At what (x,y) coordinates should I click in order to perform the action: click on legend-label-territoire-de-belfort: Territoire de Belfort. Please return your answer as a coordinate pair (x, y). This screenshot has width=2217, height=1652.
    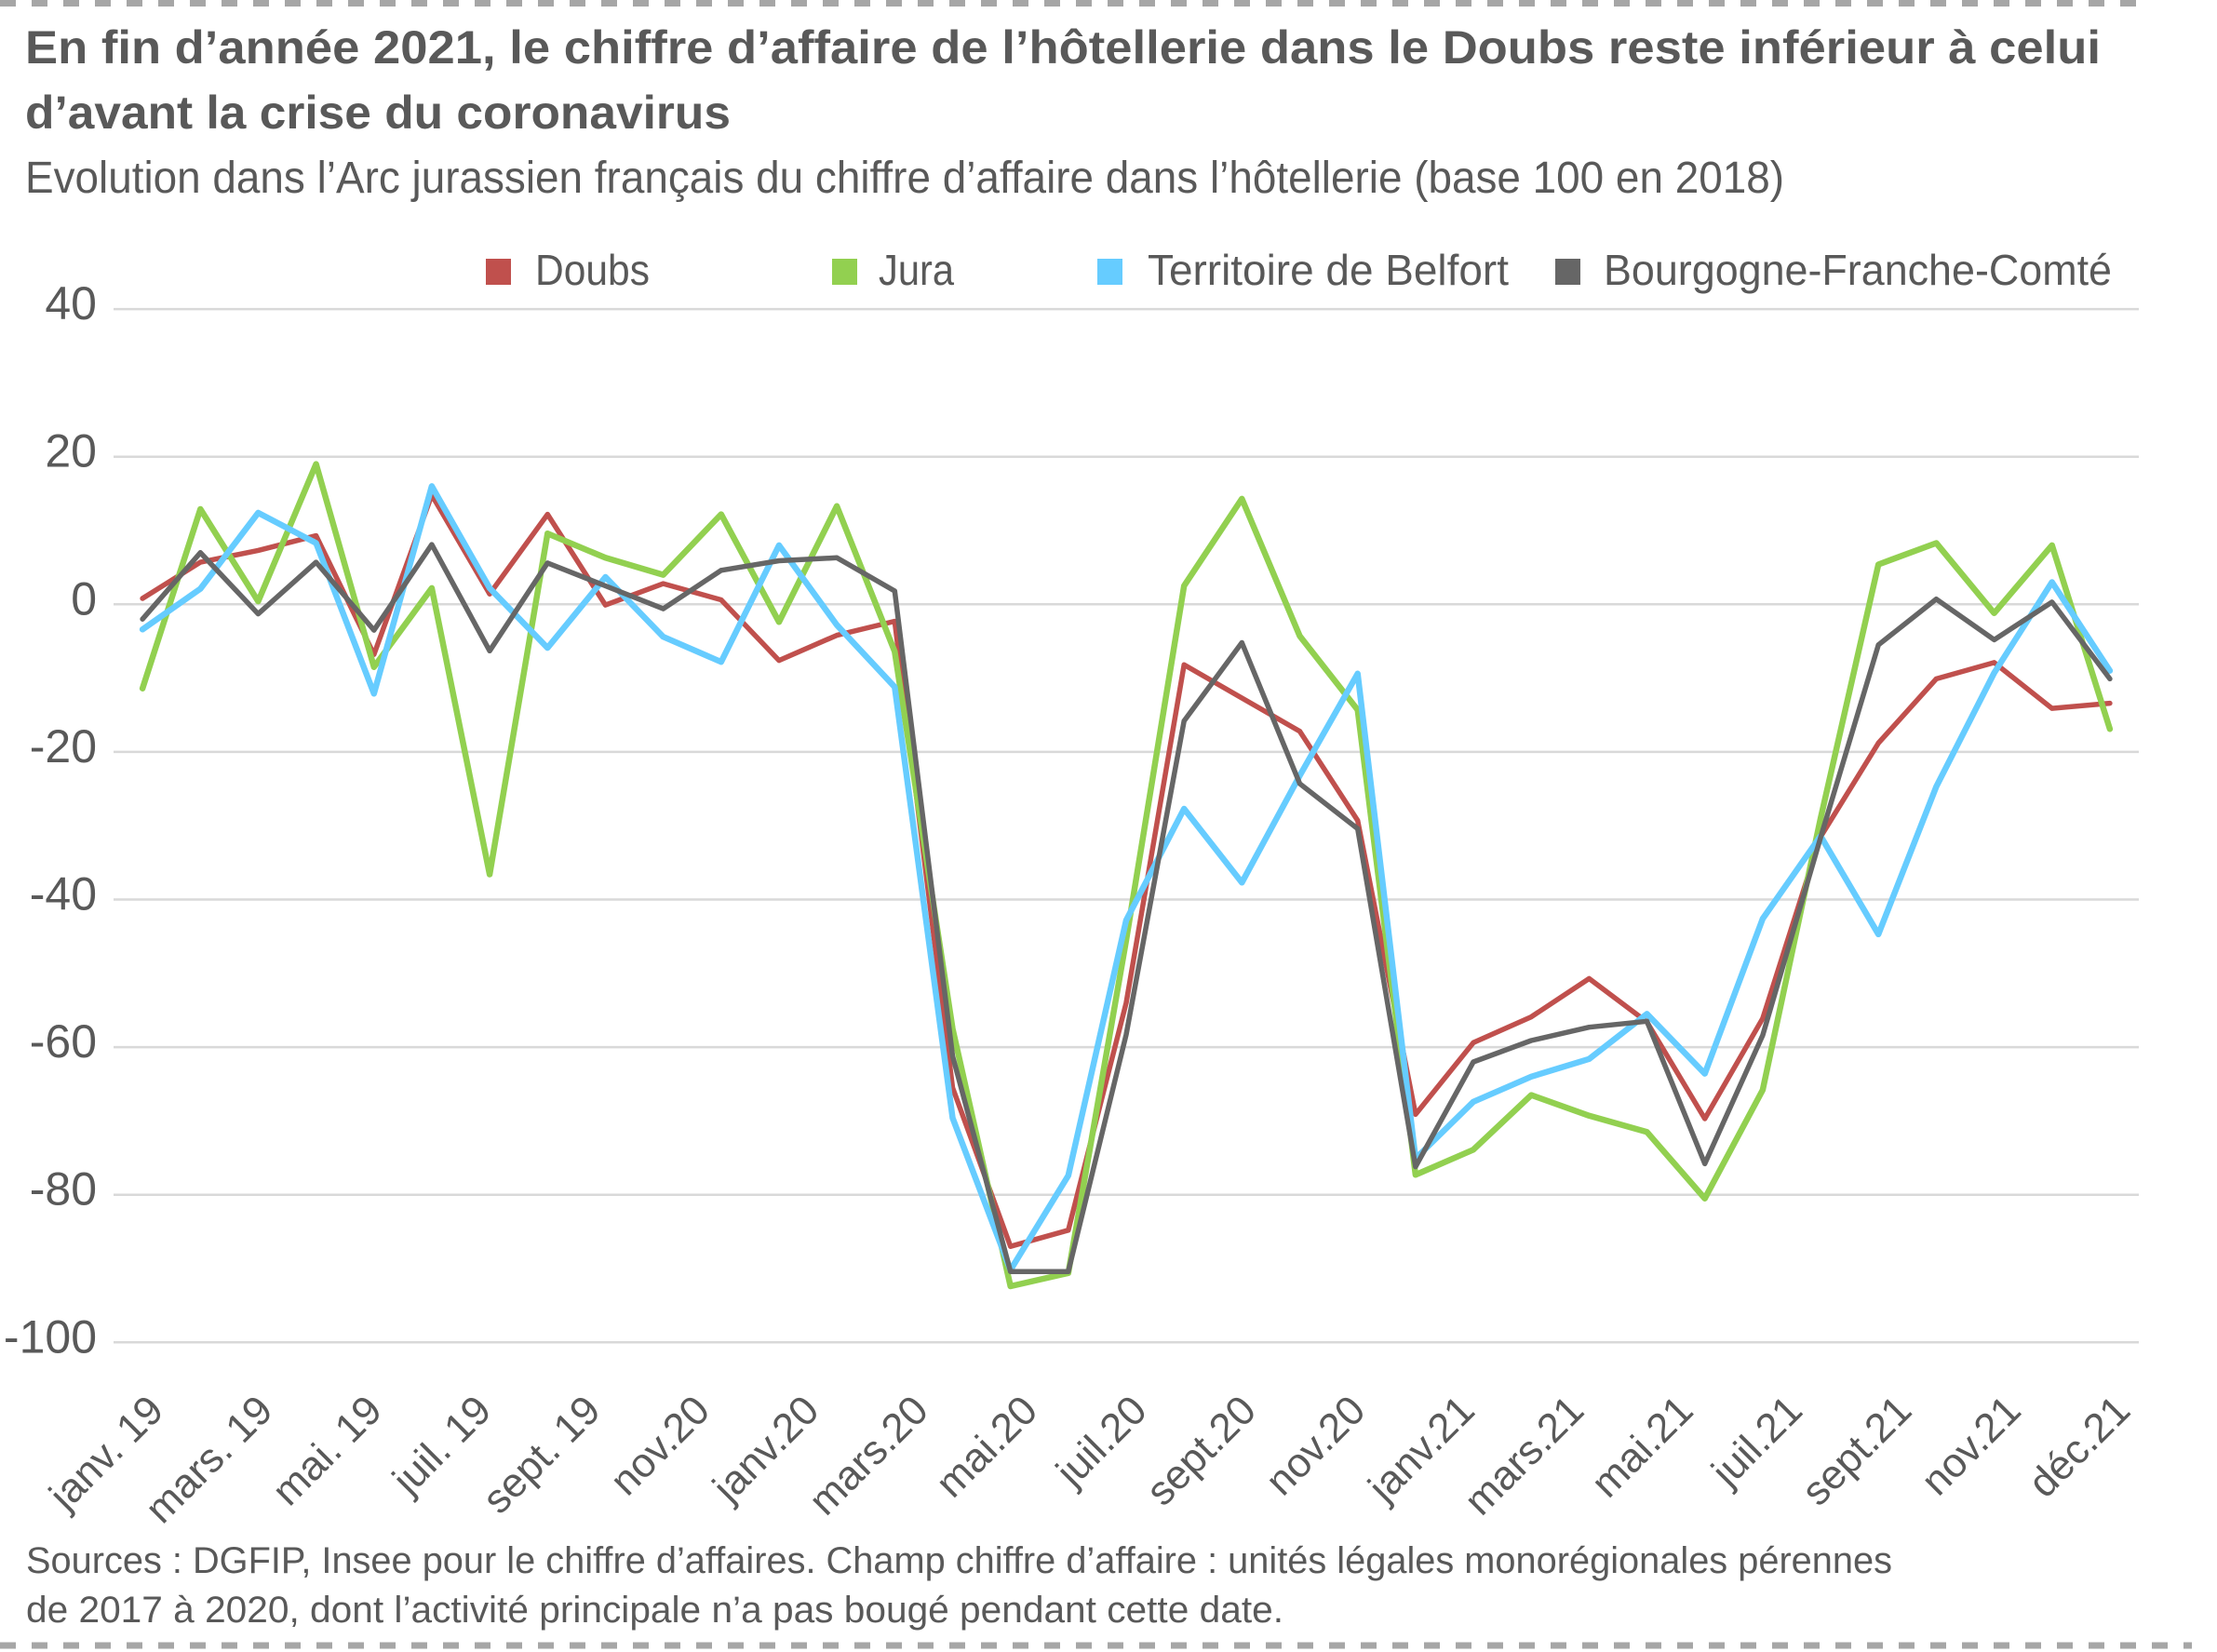
    Looking at the image, I should click on (1329, 270).